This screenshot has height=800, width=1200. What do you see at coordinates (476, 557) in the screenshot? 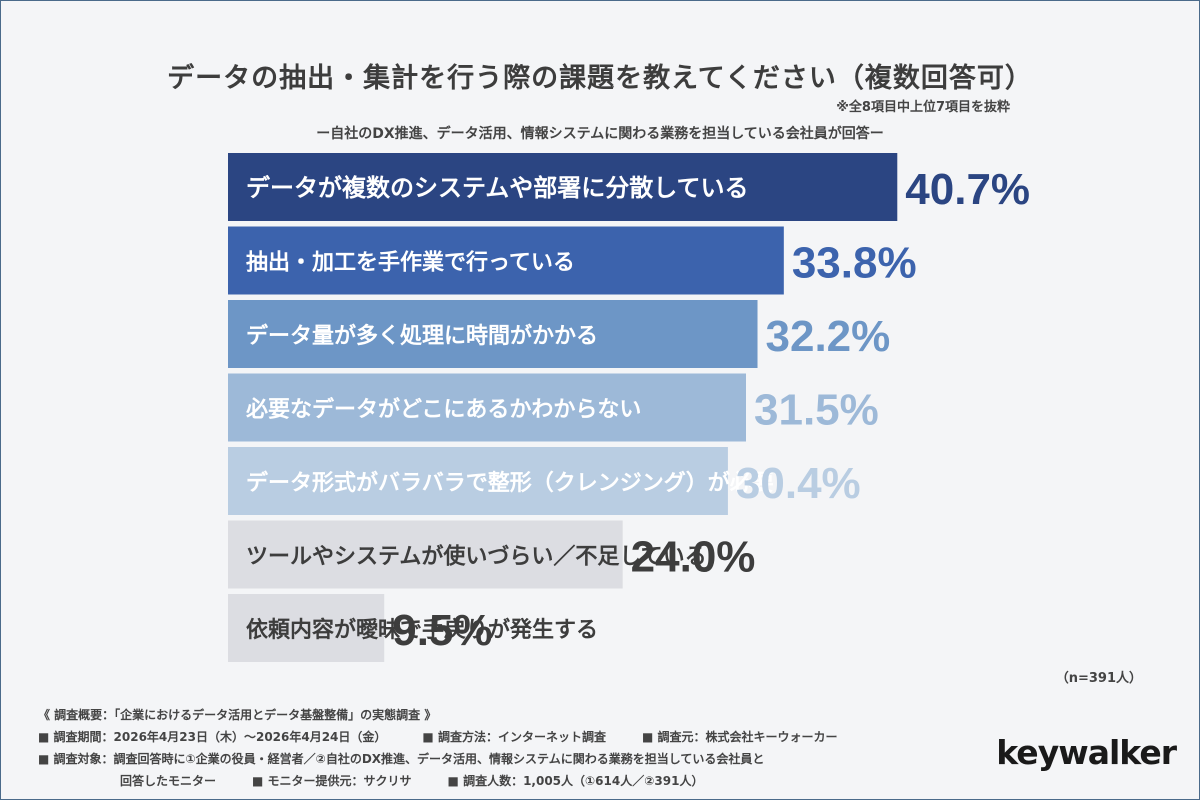
I see `bar-category-label: ツールやシステムが使いづらい／不足している` at bounding box center [476, 557].